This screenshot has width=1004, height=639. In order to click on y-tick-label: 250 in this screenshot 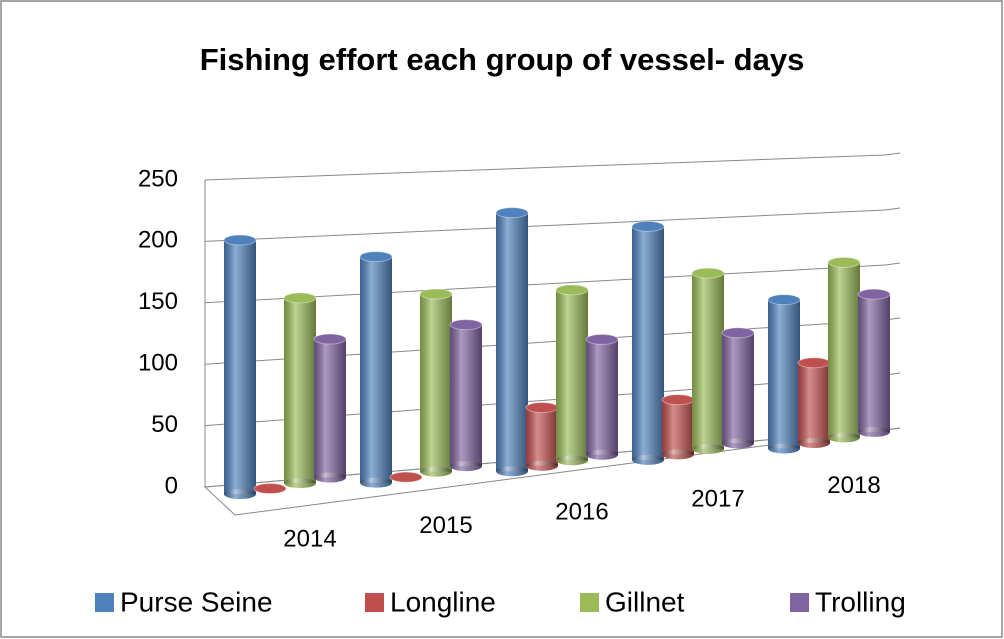, I will do `click(158, 178)`.